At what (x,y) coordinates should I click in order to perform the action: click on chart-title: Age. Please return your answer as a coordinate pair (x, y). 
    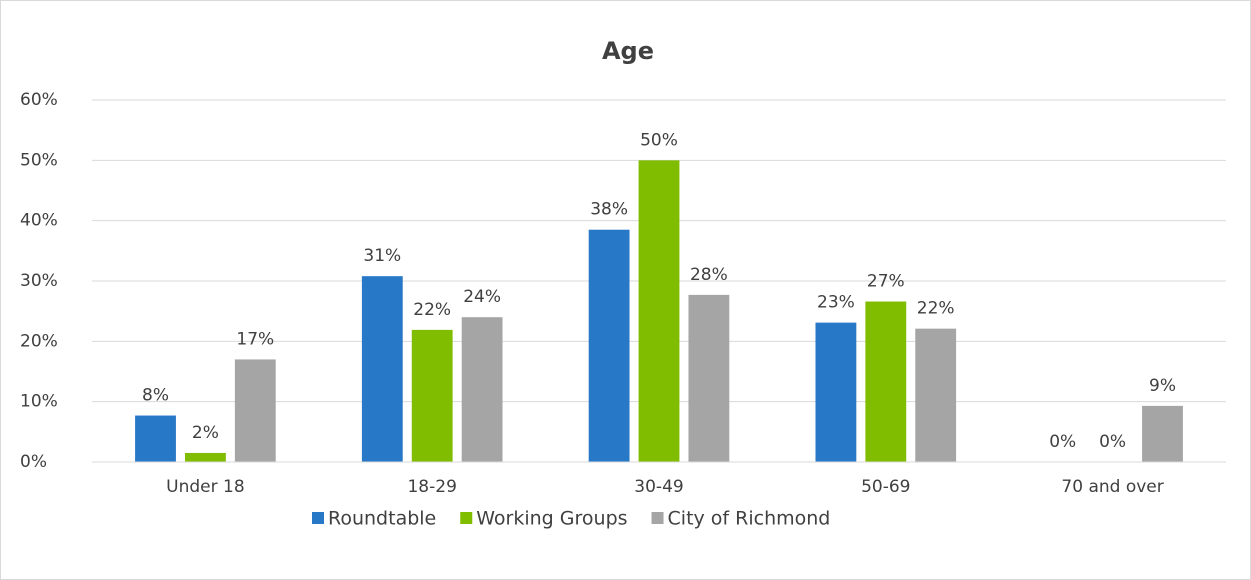
    Looking at the image, I should click on (628, 51).